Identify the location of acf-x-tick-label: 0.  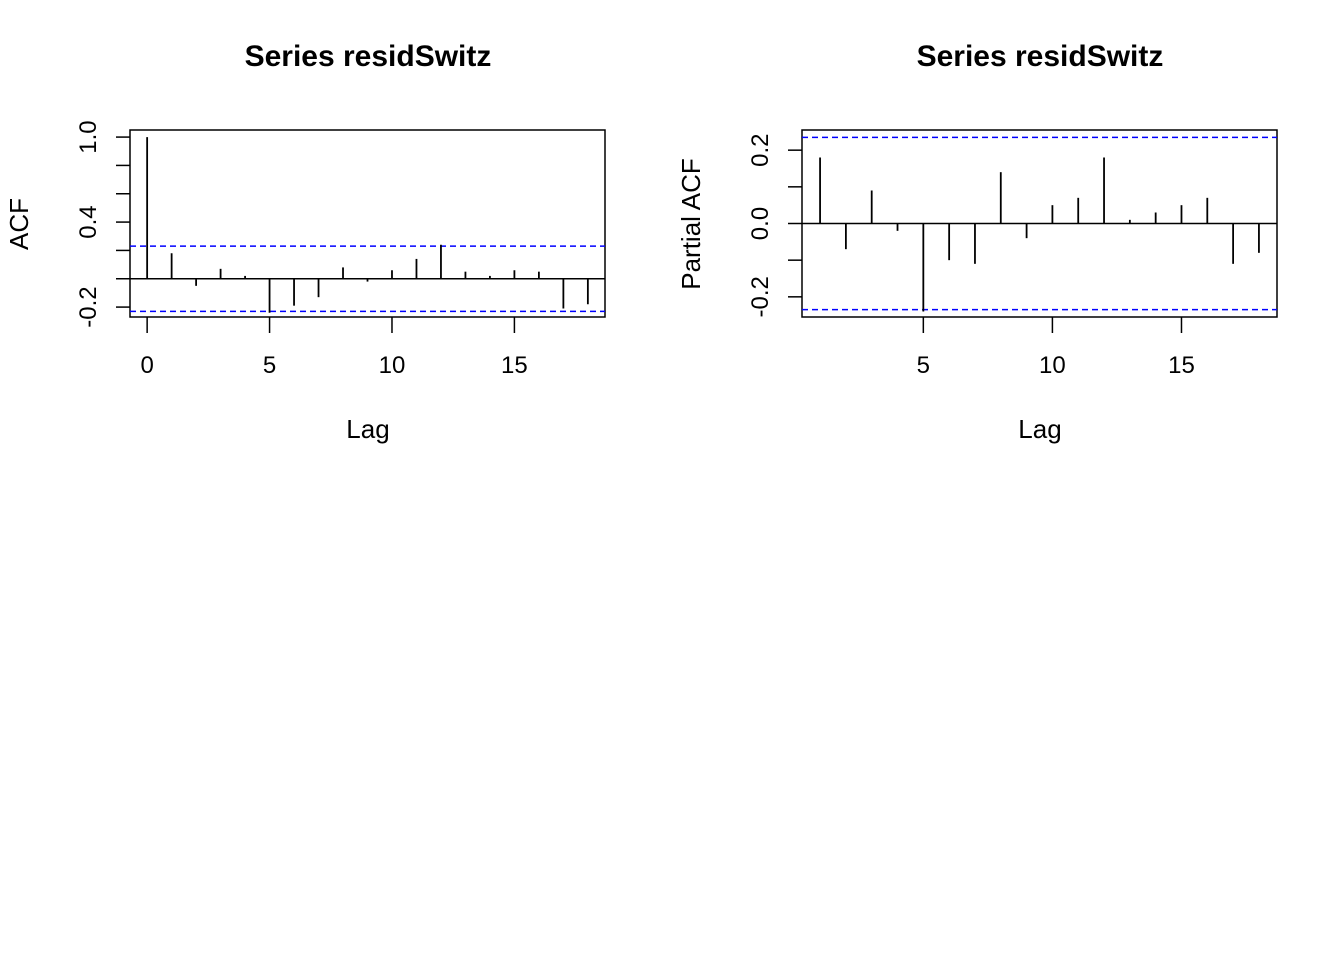
(146, 365).